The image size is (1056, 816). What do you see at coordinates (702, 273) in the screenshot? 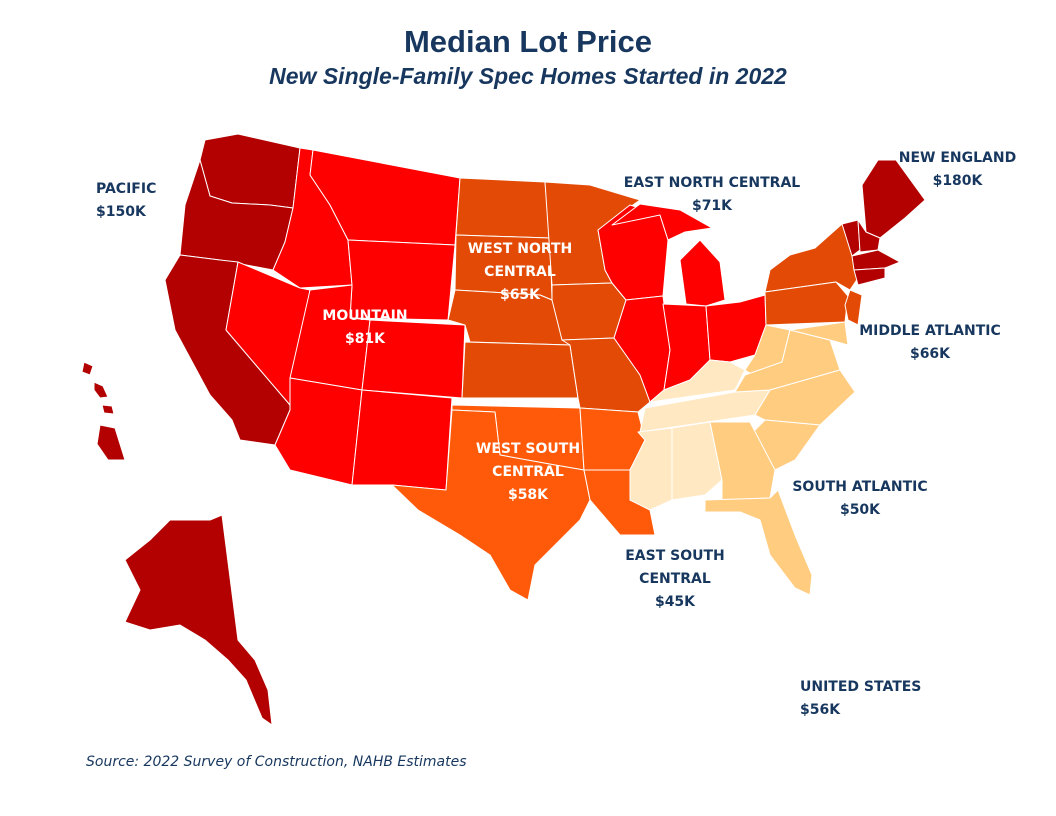
I see `state-michigan-lower` at bounding box center [702, 273].